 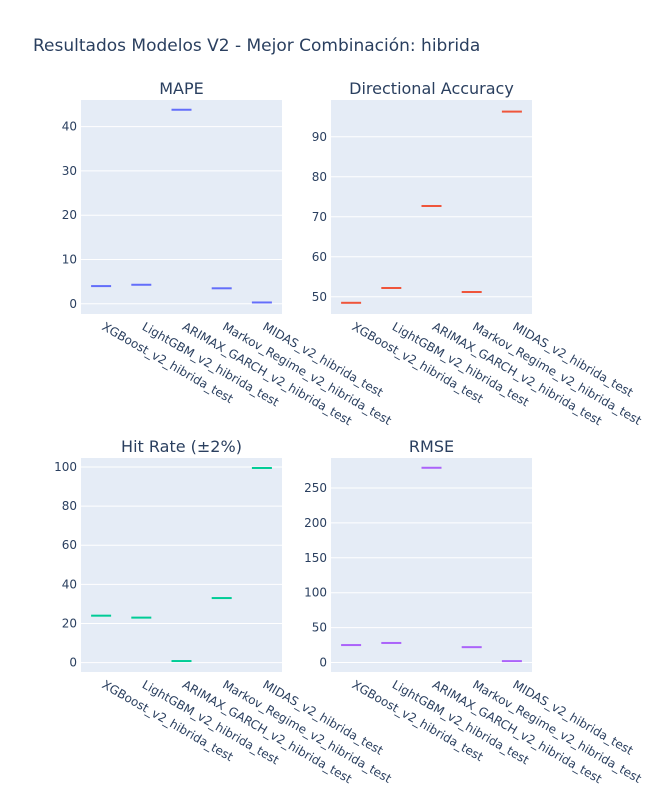 What do you see at coordinates (315, 593) in the screenshot?
I see `rmse-y-tick-label: 100` at bounding box center [315, 593].